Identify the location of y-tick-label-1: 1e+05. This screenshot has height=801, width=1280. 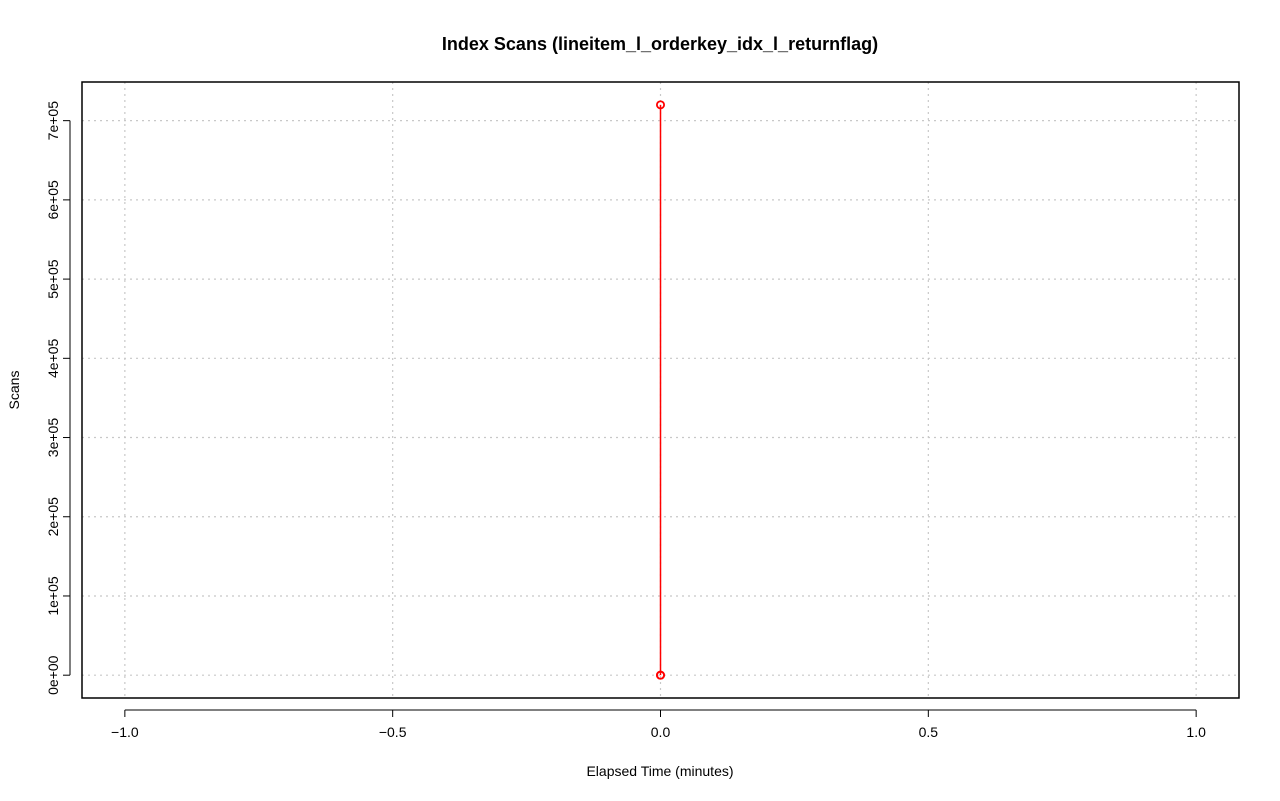
(53, 596).